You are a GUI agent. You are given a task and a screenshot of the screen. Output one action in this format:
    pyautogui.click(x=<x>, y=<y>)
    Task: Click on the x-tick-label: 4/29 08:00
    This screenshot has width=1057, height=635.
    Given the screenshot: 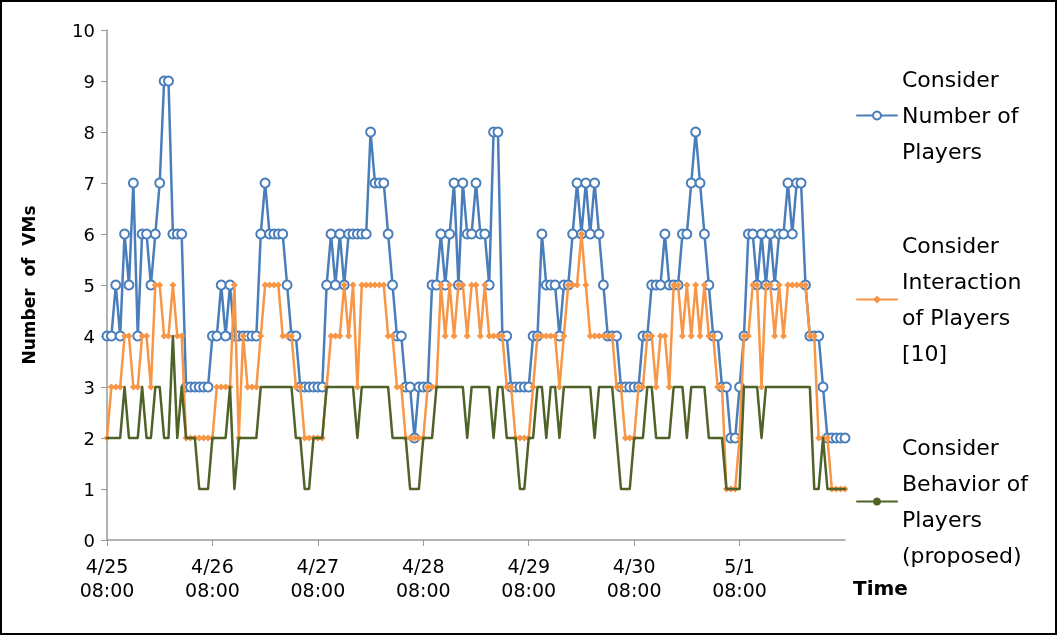 What is the action you would take?
    pyautogui.click(x=529, y=578)
    